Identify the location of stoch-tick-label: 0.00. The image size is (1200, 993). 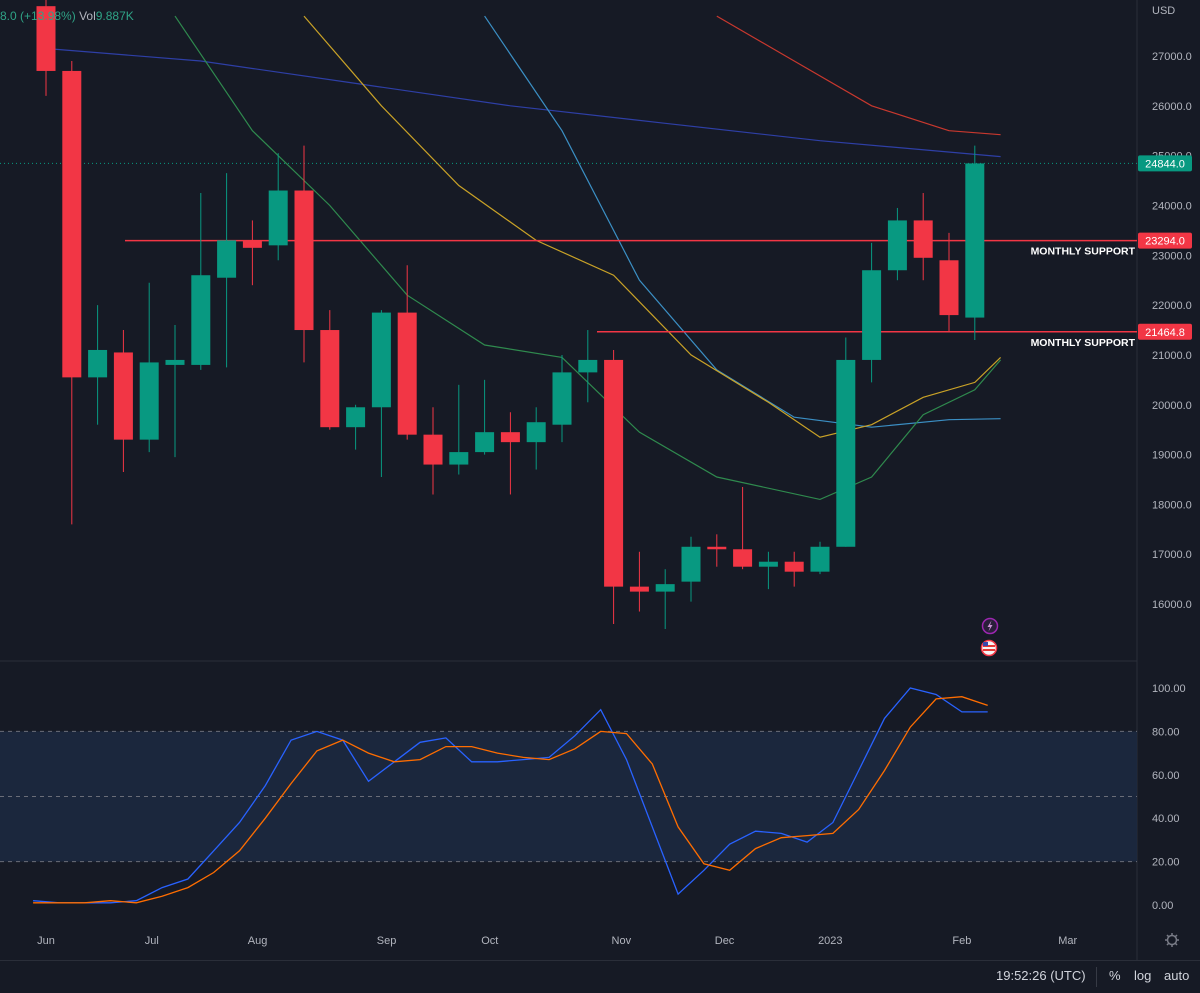
(1162, 906).